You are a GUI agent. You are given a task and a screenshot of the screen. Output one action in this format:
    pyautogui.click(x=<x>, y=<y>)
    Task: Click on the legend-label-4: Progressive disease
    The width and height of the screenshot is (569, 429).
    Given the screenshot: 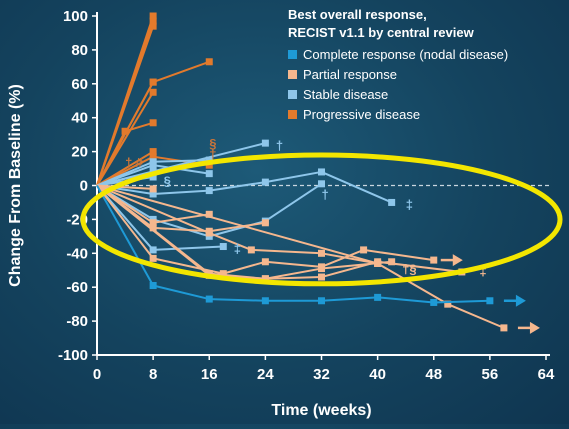 What is the action you would take?
    pyautogui.click(x=361, y=114)
    